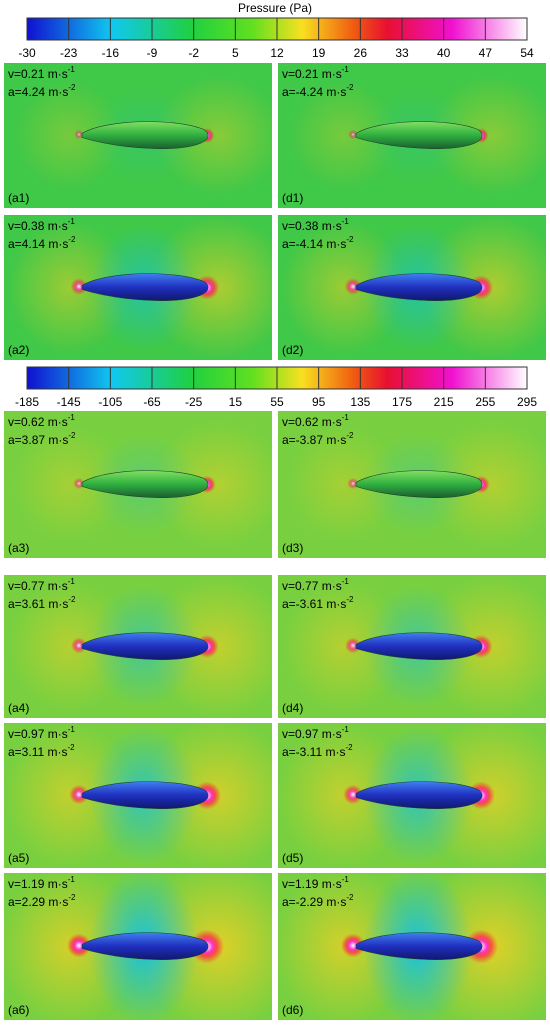 This screenshot has width=550, height=1027. I want to click on annotation-text: a=3.87 m·s, so click(38, 440).